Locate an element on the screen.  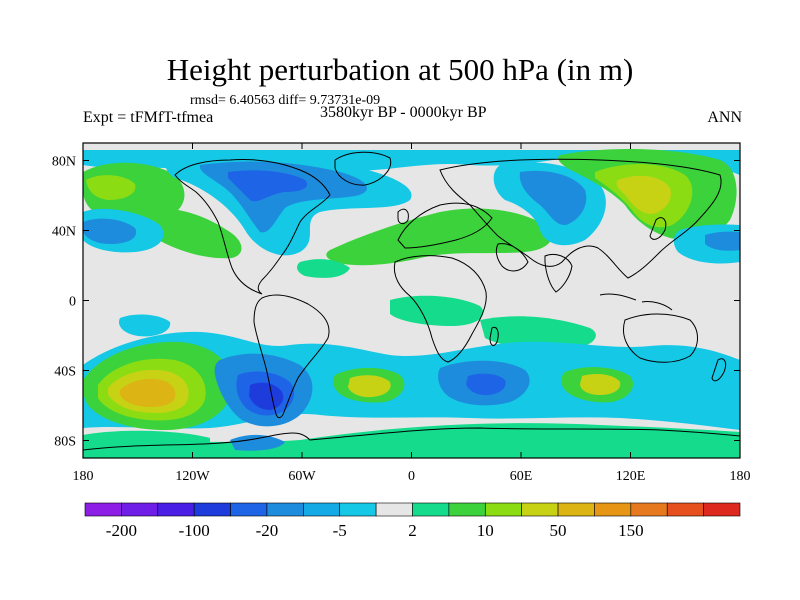
coast-greenland is located at coordinates (363, 168).